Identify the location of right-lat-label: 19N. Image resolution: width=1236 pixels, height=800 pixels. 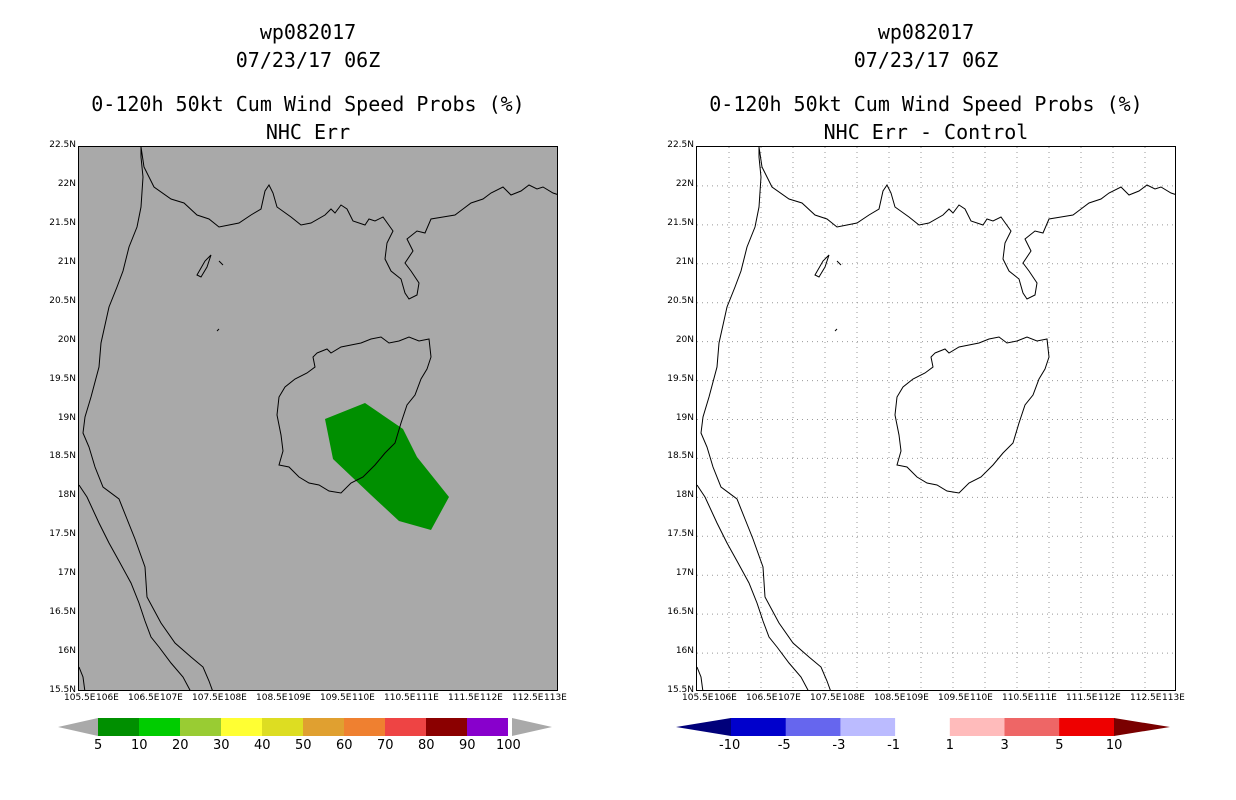
(684, 417).